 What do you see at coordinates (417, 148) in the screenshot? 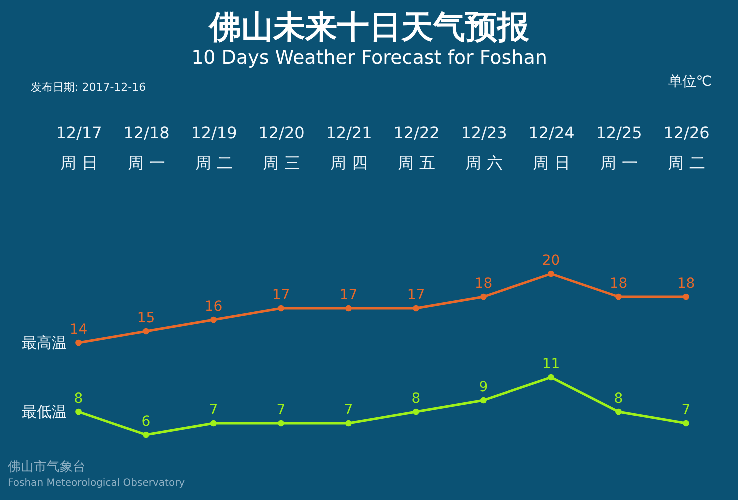
I see `x-tick-label: 12/22 周 五` at bounding box center [417, 148].